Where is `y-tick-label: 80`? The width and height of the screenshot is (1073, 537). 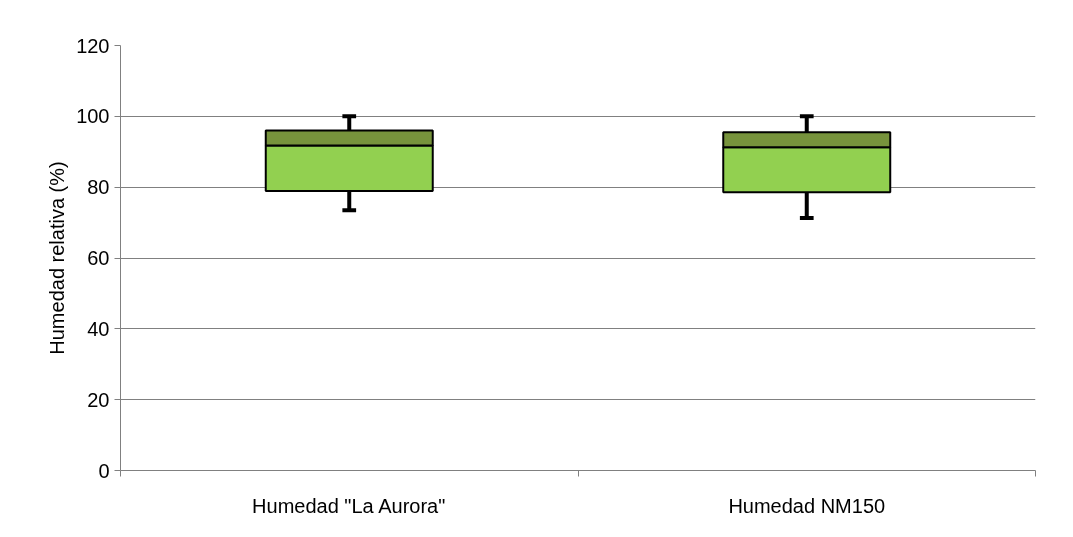
y-tick-label: 80 is located at coordinates (98, 187).